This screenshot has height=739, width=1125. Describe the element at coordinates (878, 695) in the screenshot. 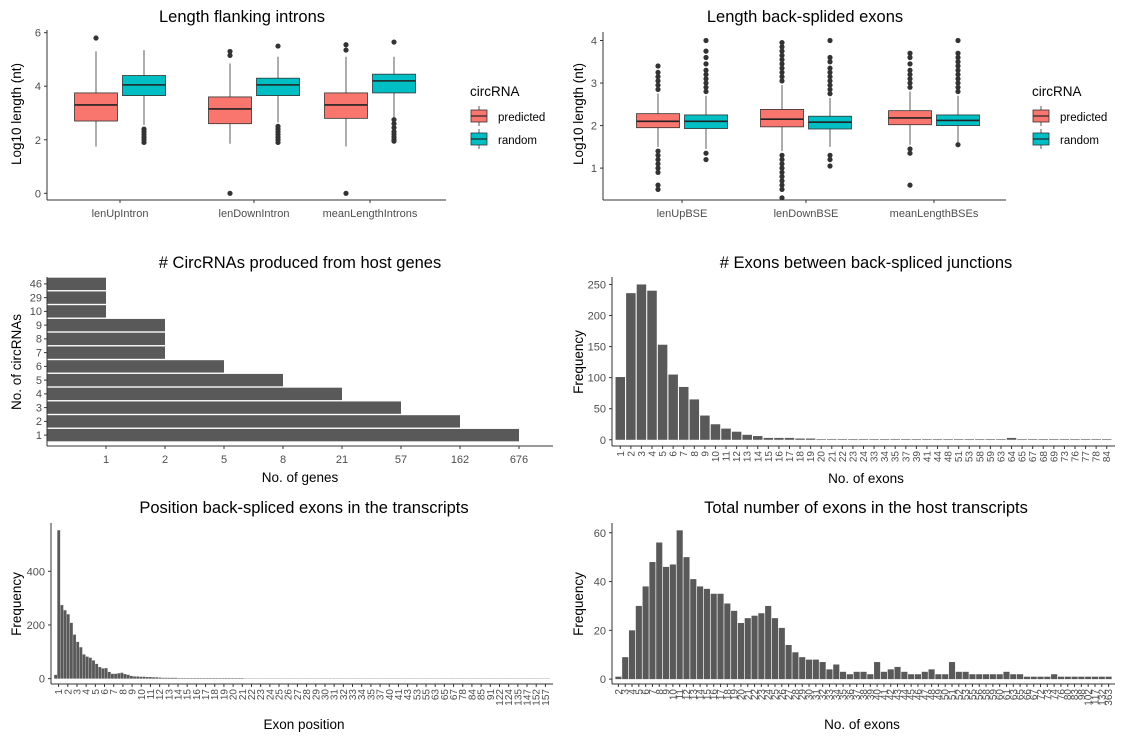

I see `x-tick-label: 40` at that location.